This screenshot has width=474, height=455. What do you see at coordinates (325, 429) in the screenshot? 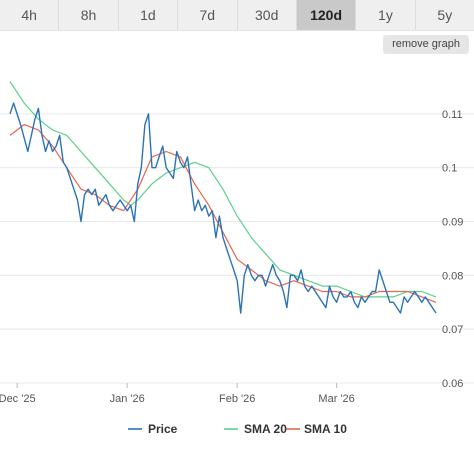
I see `legend-label-sma-10: SMA 10` at bounding box center [325, 429].